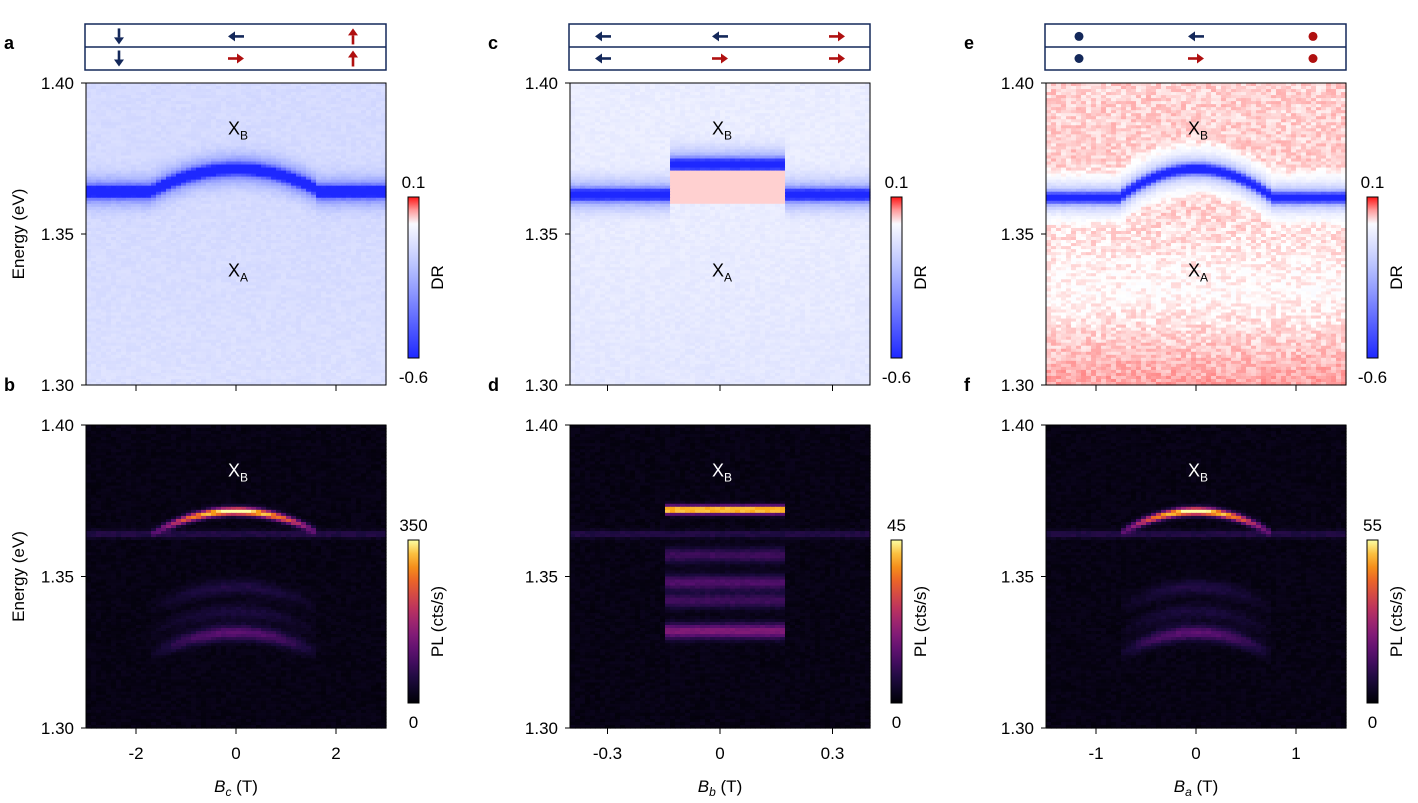 The height and width of the screenshot is (803, 1418). What do you see at coordinates (896, 621) in the screenshot?
I see `colorbar-d` at bounding box center [896, 621].